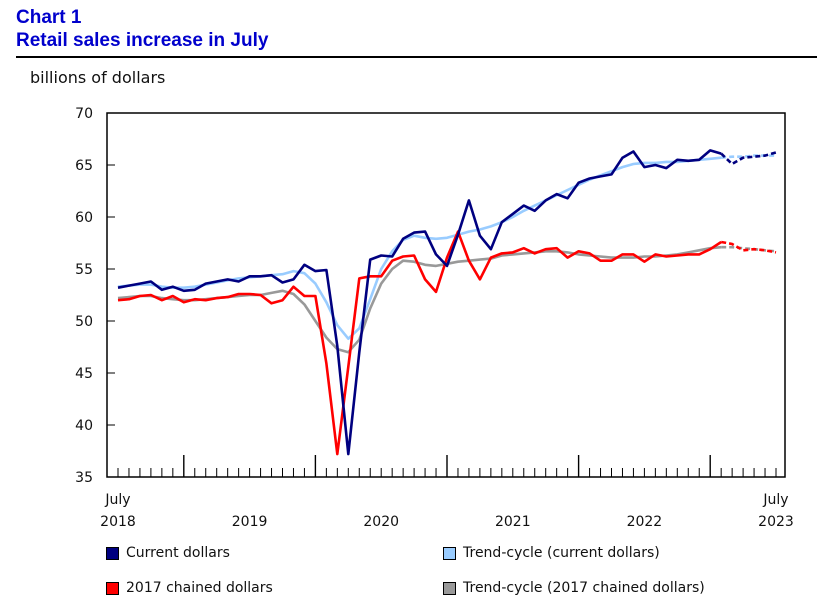  Describe the element at coordinates (49, 17) in the screenshot. I see `chart-number: Chart 1` at that location.